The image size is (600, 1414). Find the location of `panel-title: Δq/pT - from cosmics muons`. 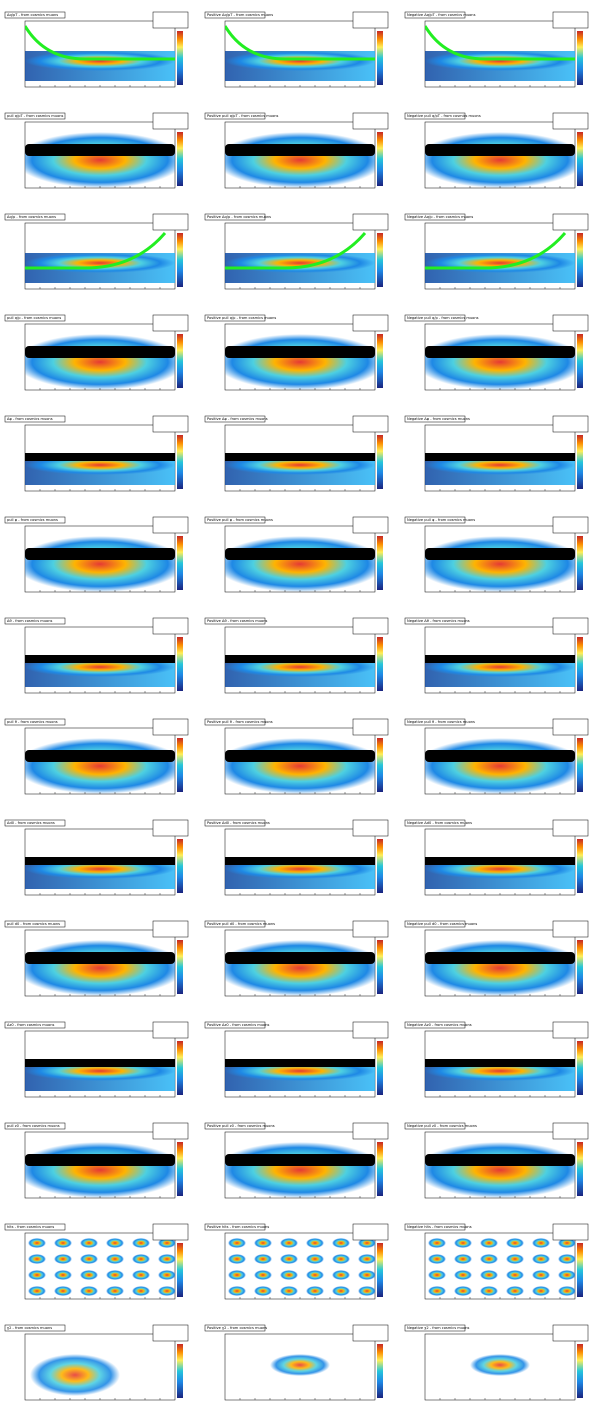

panel-title: Δq/pT - from cosmics muons is located at coordinates (32, 15).